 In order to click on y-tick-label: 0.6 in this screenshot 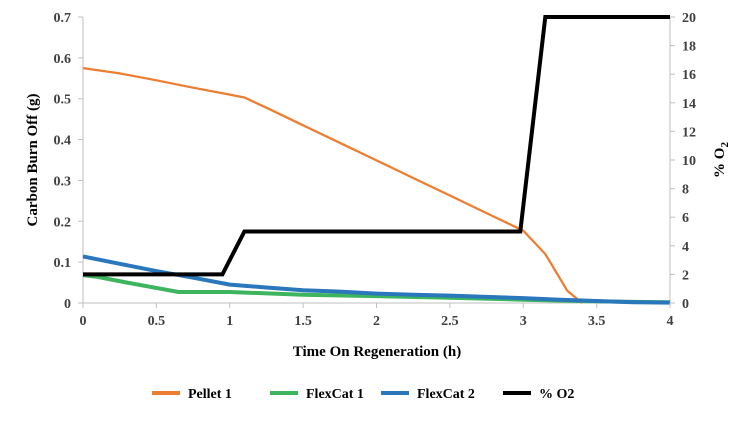, I will do `click(63, 59)`.